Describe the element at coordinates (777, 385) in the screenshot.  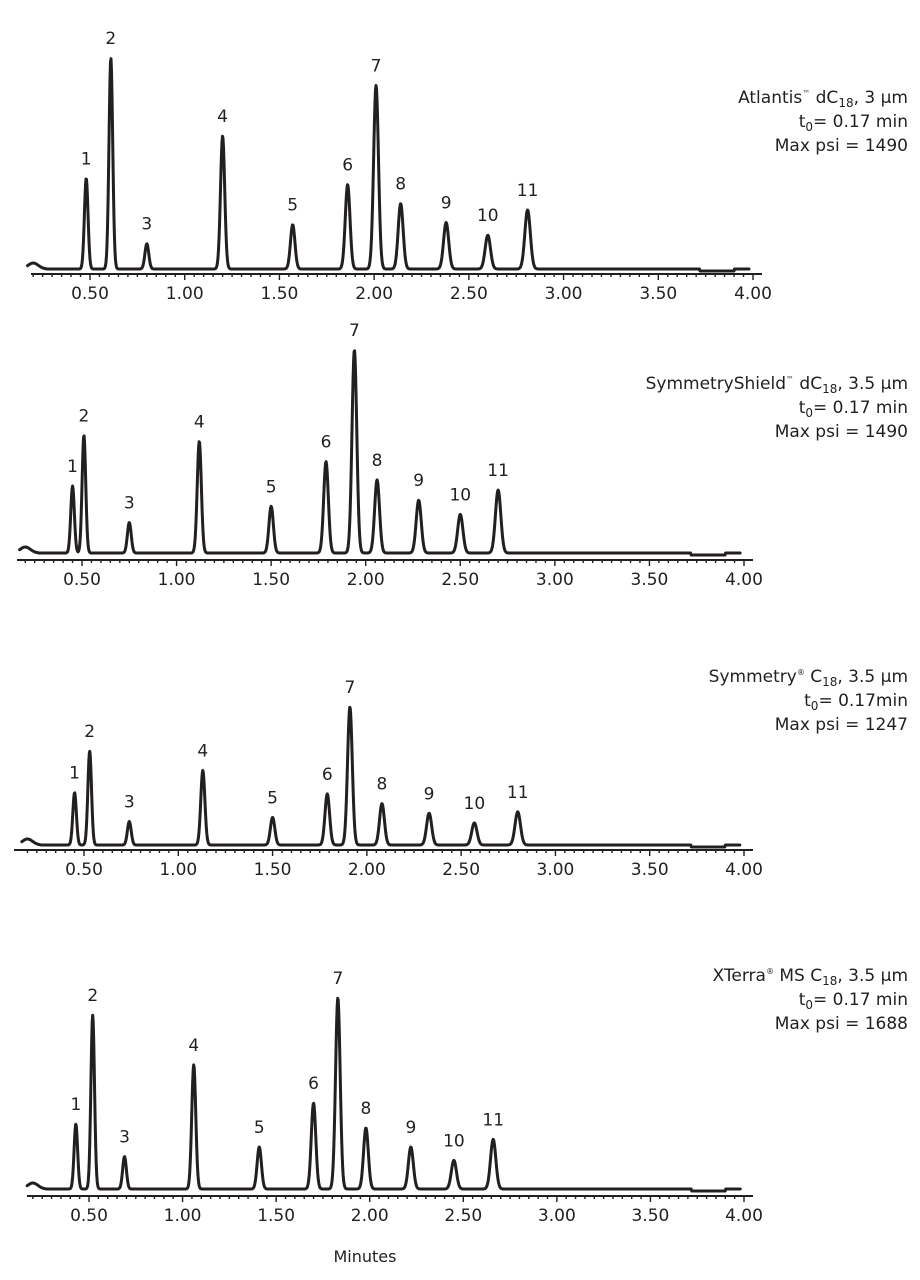
I see `column-name: SymmetryShield™ dC18, 3.5 µm` at that location.